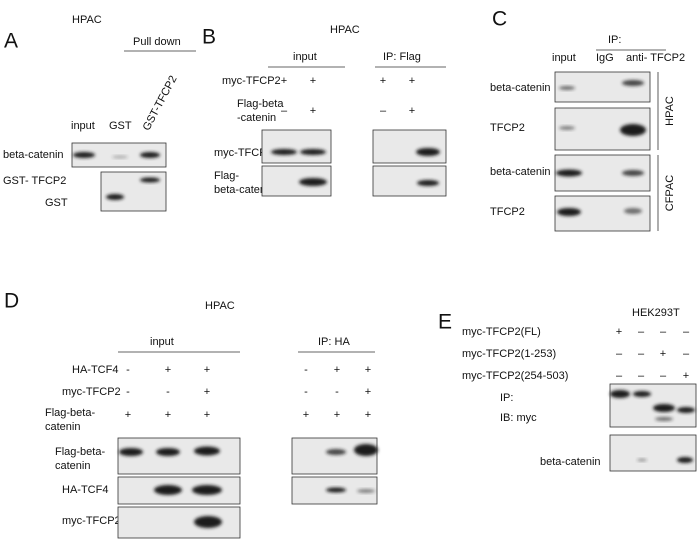  What do you see at coordinates (260, 104) in the screenshot?
I see `condition-label: Flag-beta` at bounding box center [260, 104].